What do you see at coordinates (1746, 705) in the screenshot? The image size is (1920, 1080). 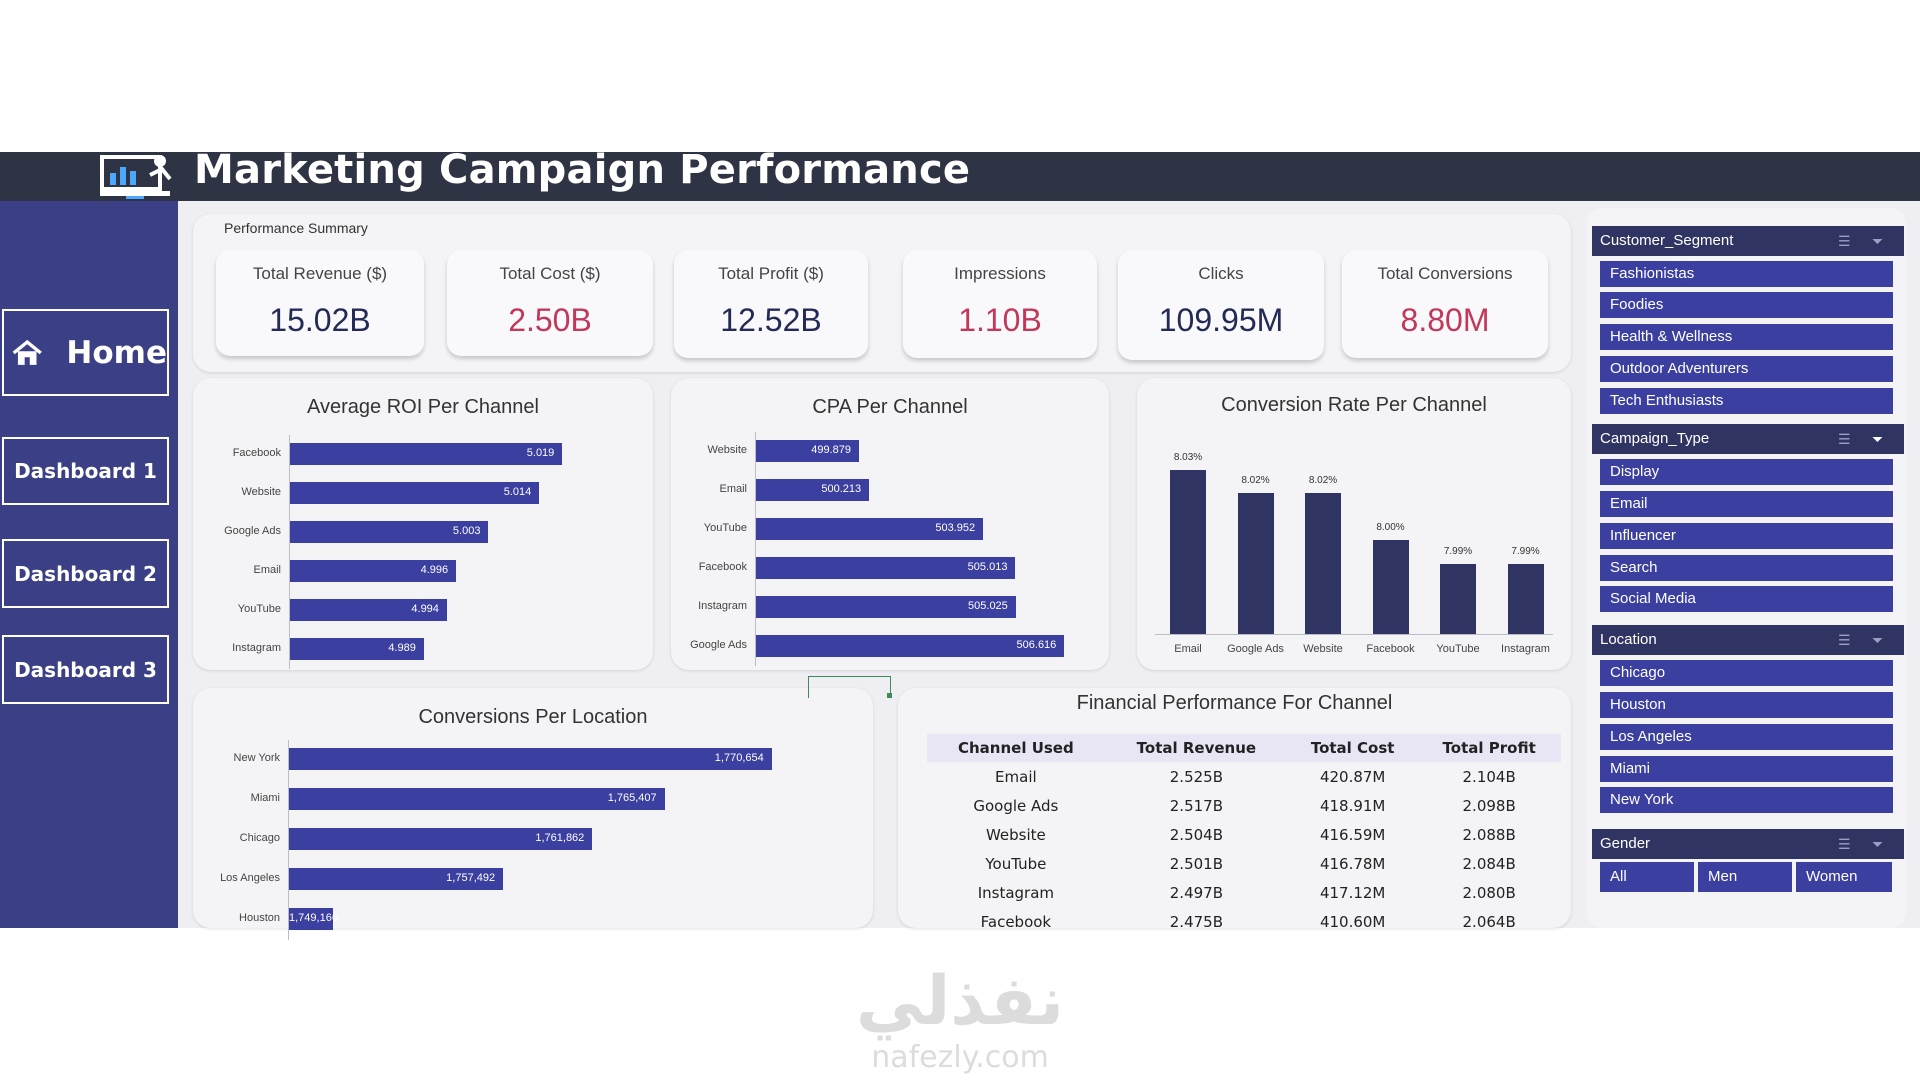 I see `slicer-item-houston: Houston` at bounding box center [1746, 705].